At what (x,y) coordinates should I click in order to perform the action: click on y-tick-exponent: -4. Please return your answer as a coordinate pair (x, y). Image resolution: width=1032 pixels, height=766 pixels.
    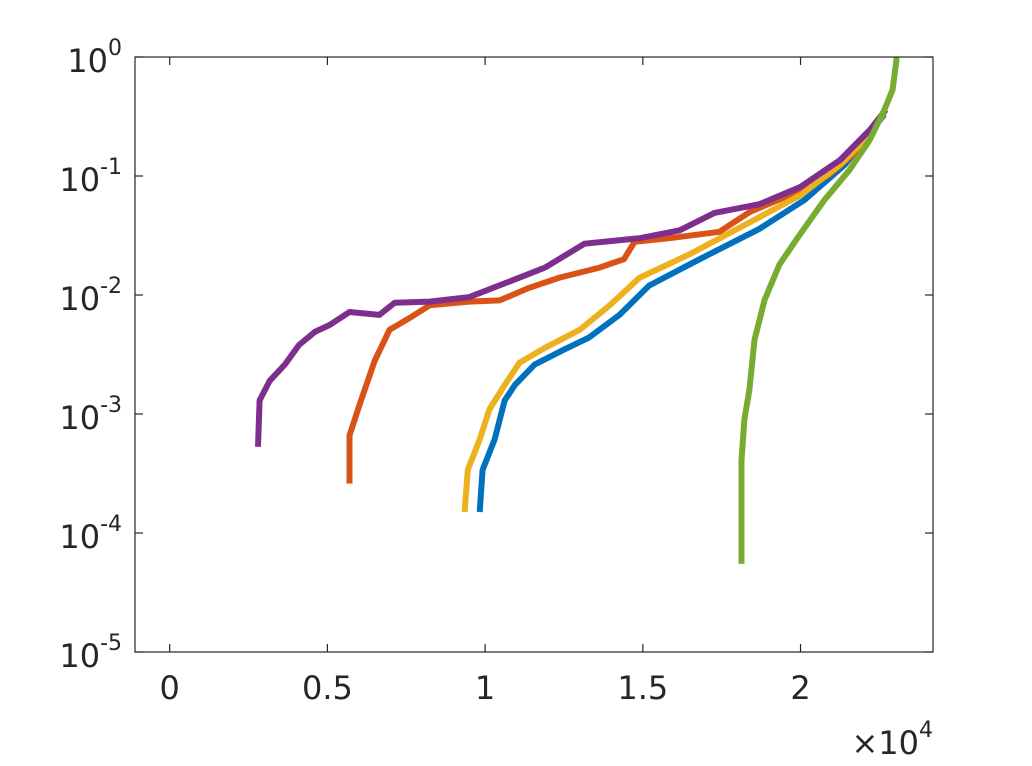
    Looking at the image, I should click on (111, 524).